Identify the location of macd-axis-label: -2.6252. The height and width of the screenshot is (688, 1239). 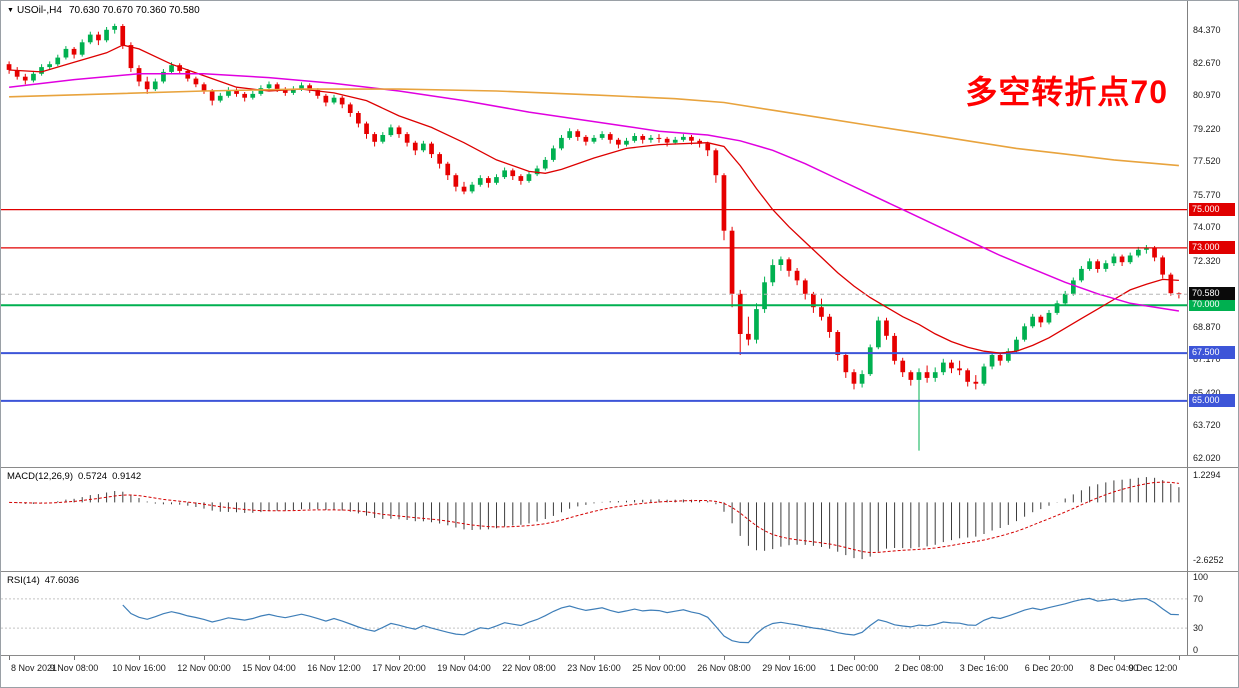
(1208, 560).